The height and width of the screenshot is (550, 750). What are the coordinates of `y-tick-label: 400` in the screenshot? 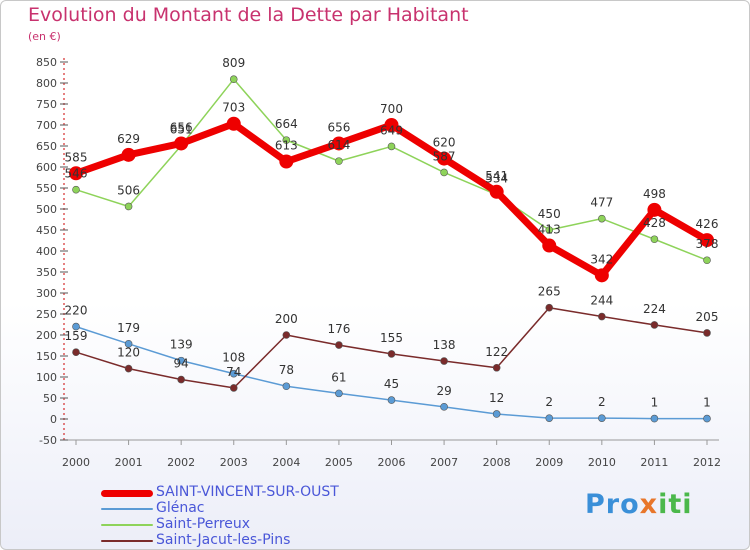 It's located at (46, 251).